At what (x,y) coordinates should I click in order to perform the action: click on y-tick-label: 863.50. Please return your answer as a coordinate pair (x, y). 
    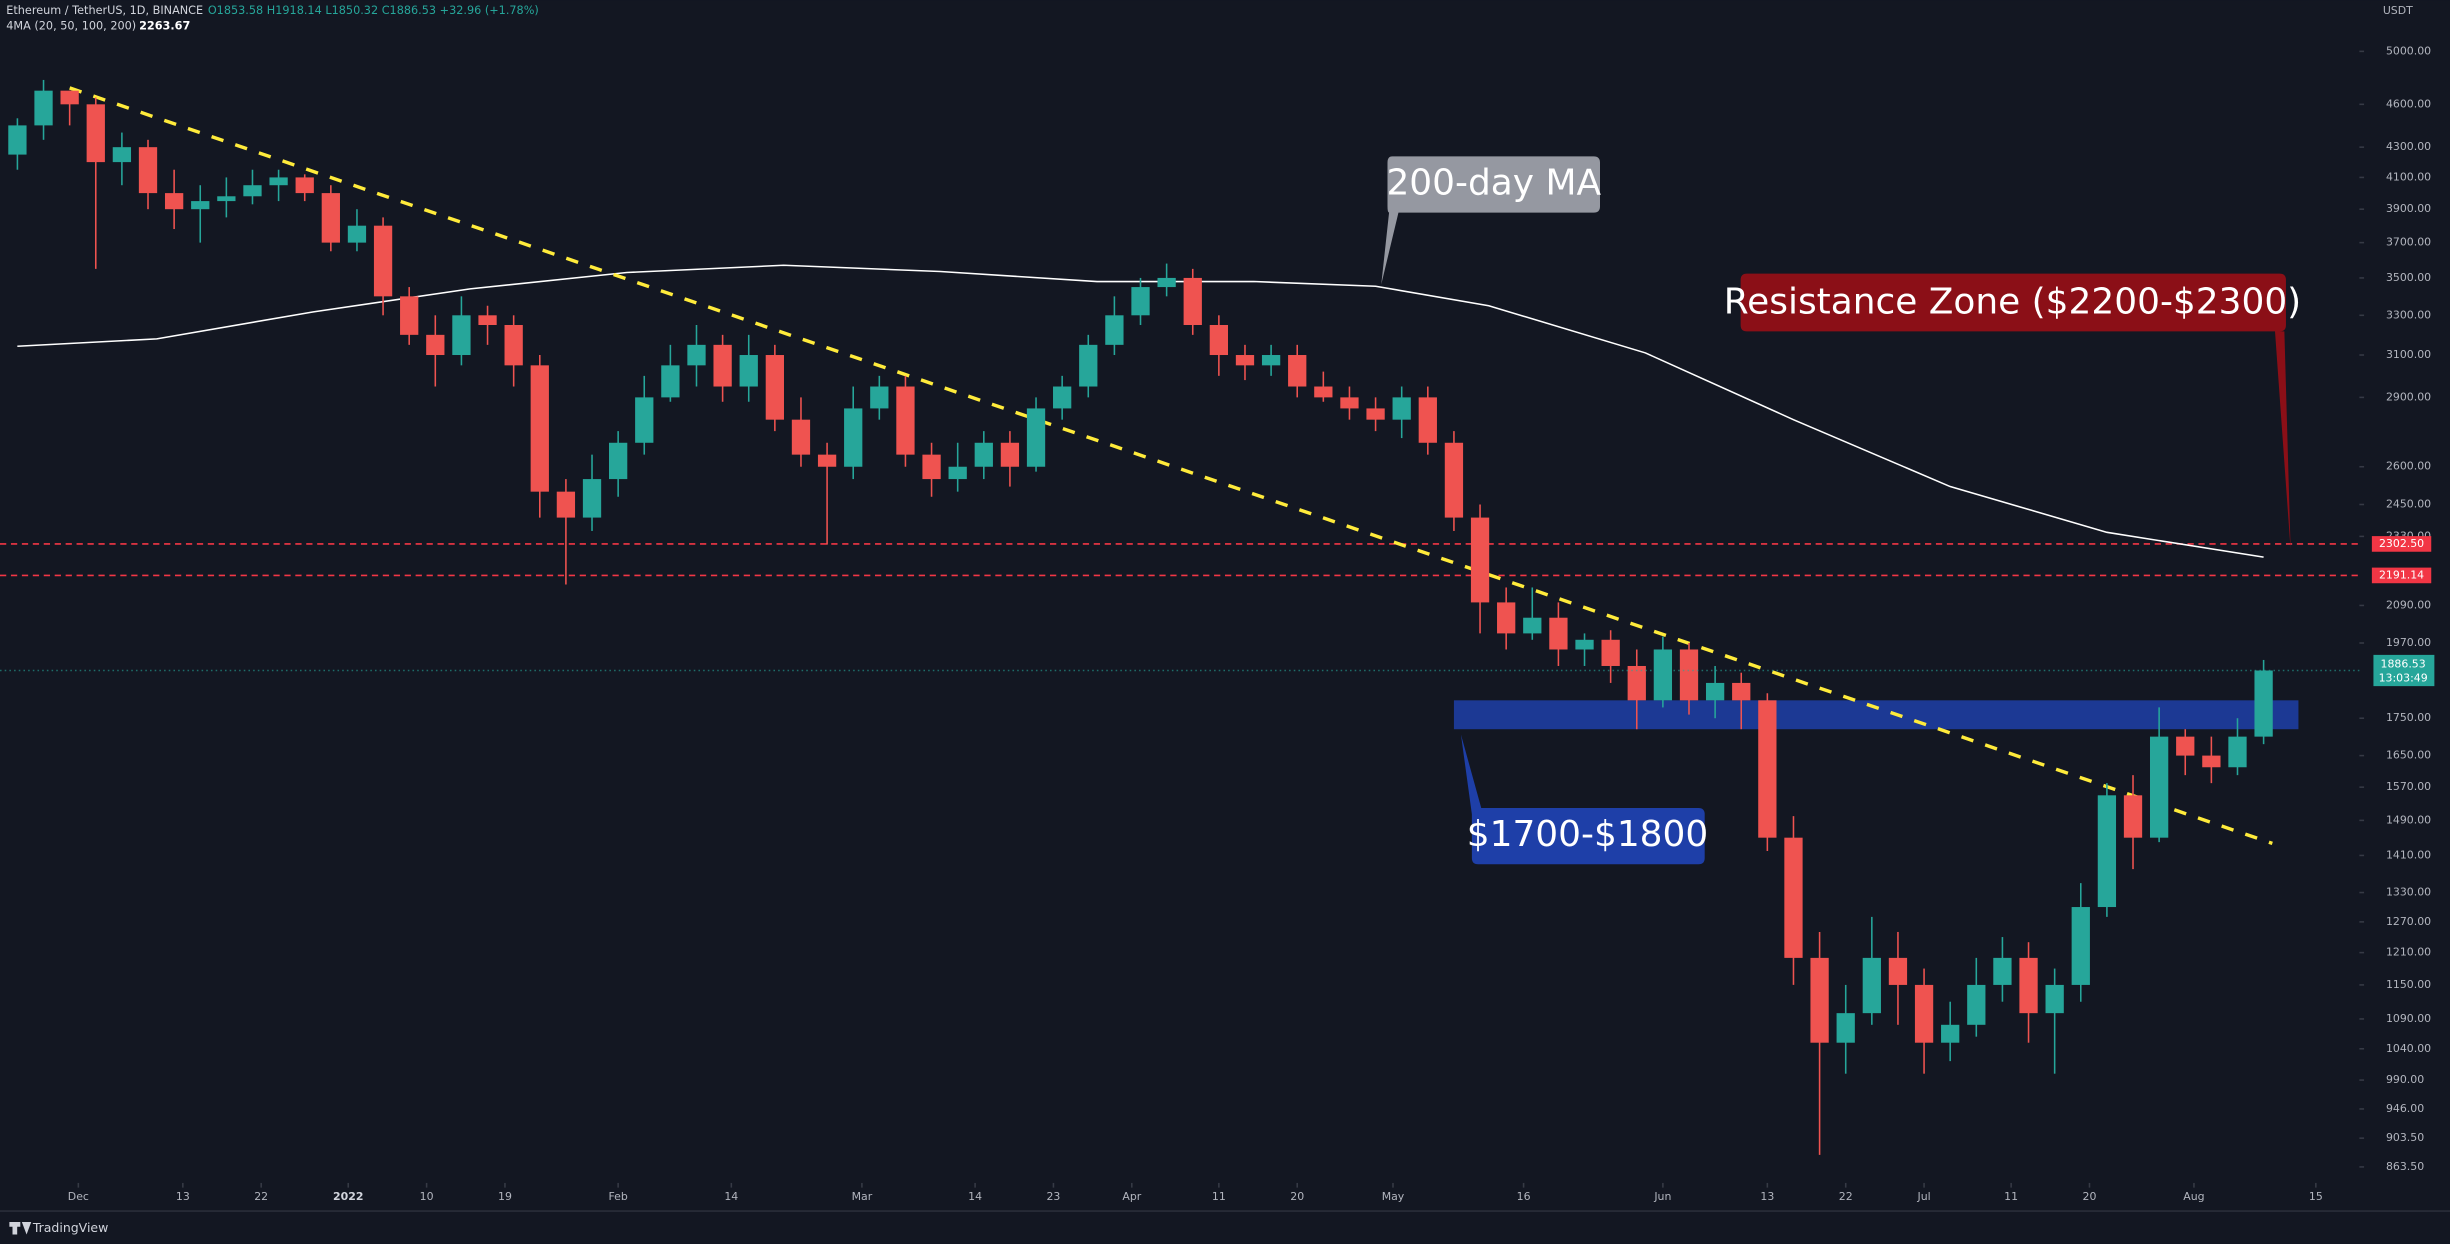
    Looking at the image, I should click on (2405, 1166).